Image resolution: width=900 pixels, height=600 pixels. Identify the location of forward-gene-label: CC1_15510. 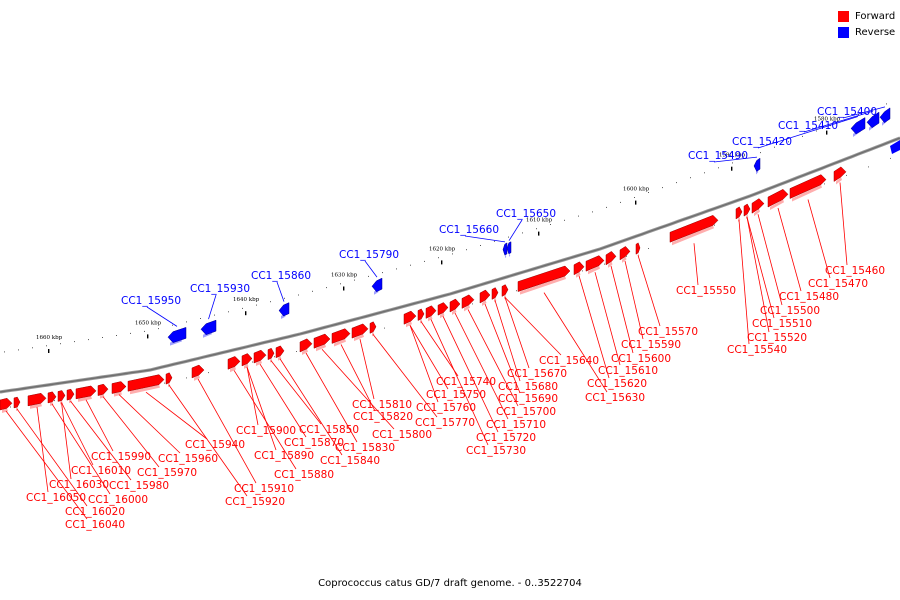
(782, 324).